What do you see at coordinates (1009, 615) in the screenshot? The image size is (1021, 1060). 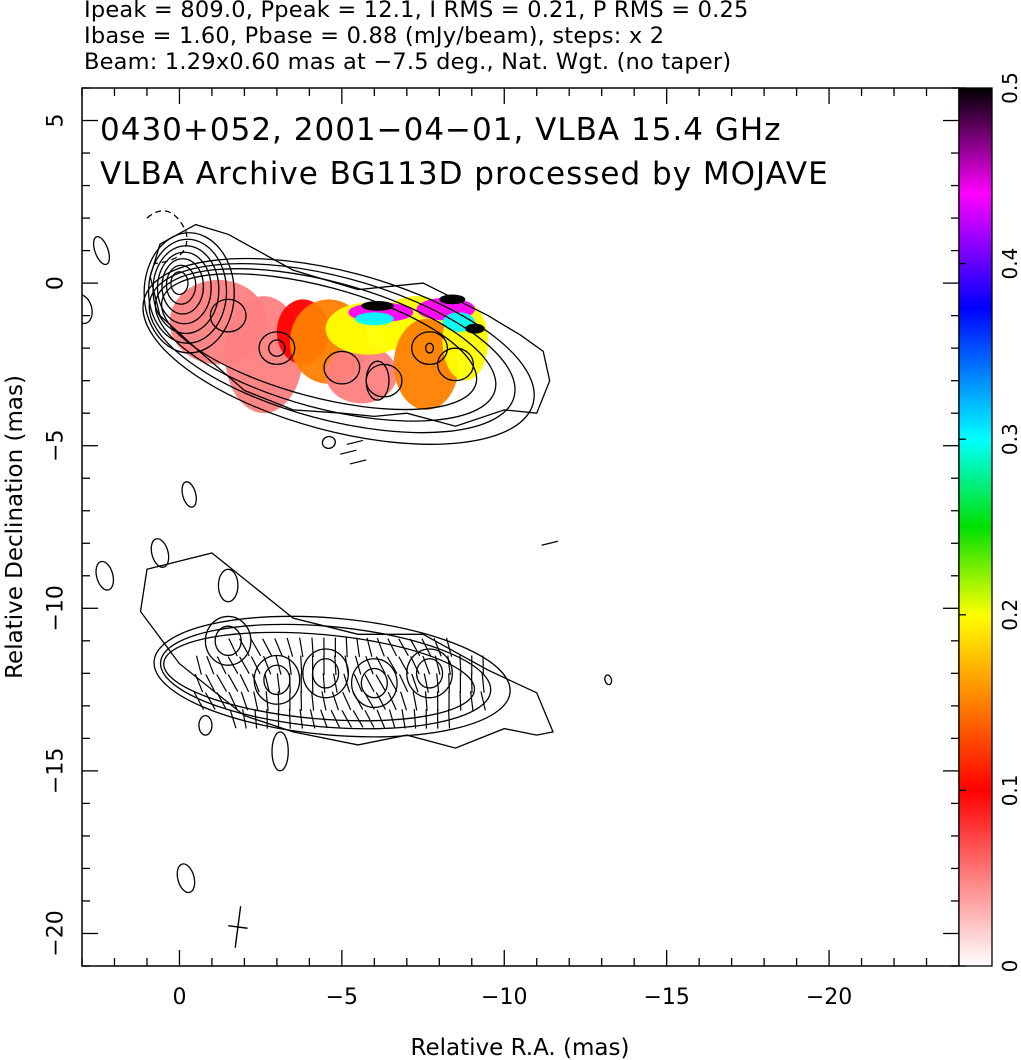 I see `colorbar-tick-label: 0.2` at bounding box center [1009, 615].